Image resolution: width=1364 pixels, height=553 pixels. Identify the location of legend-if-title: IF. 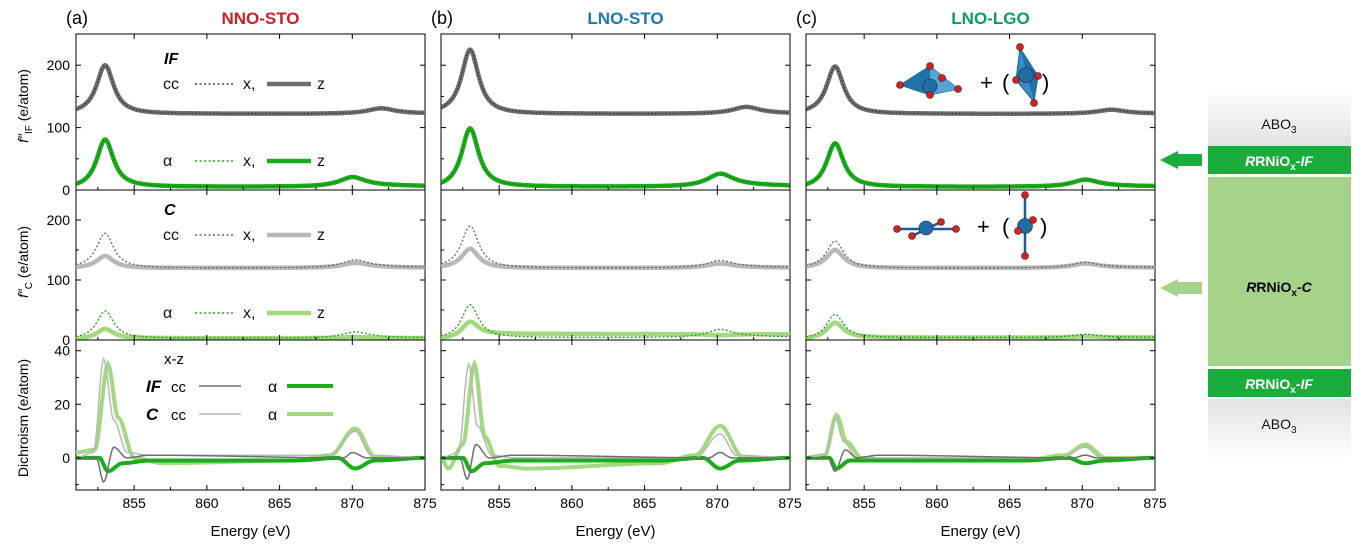
(171, 59).